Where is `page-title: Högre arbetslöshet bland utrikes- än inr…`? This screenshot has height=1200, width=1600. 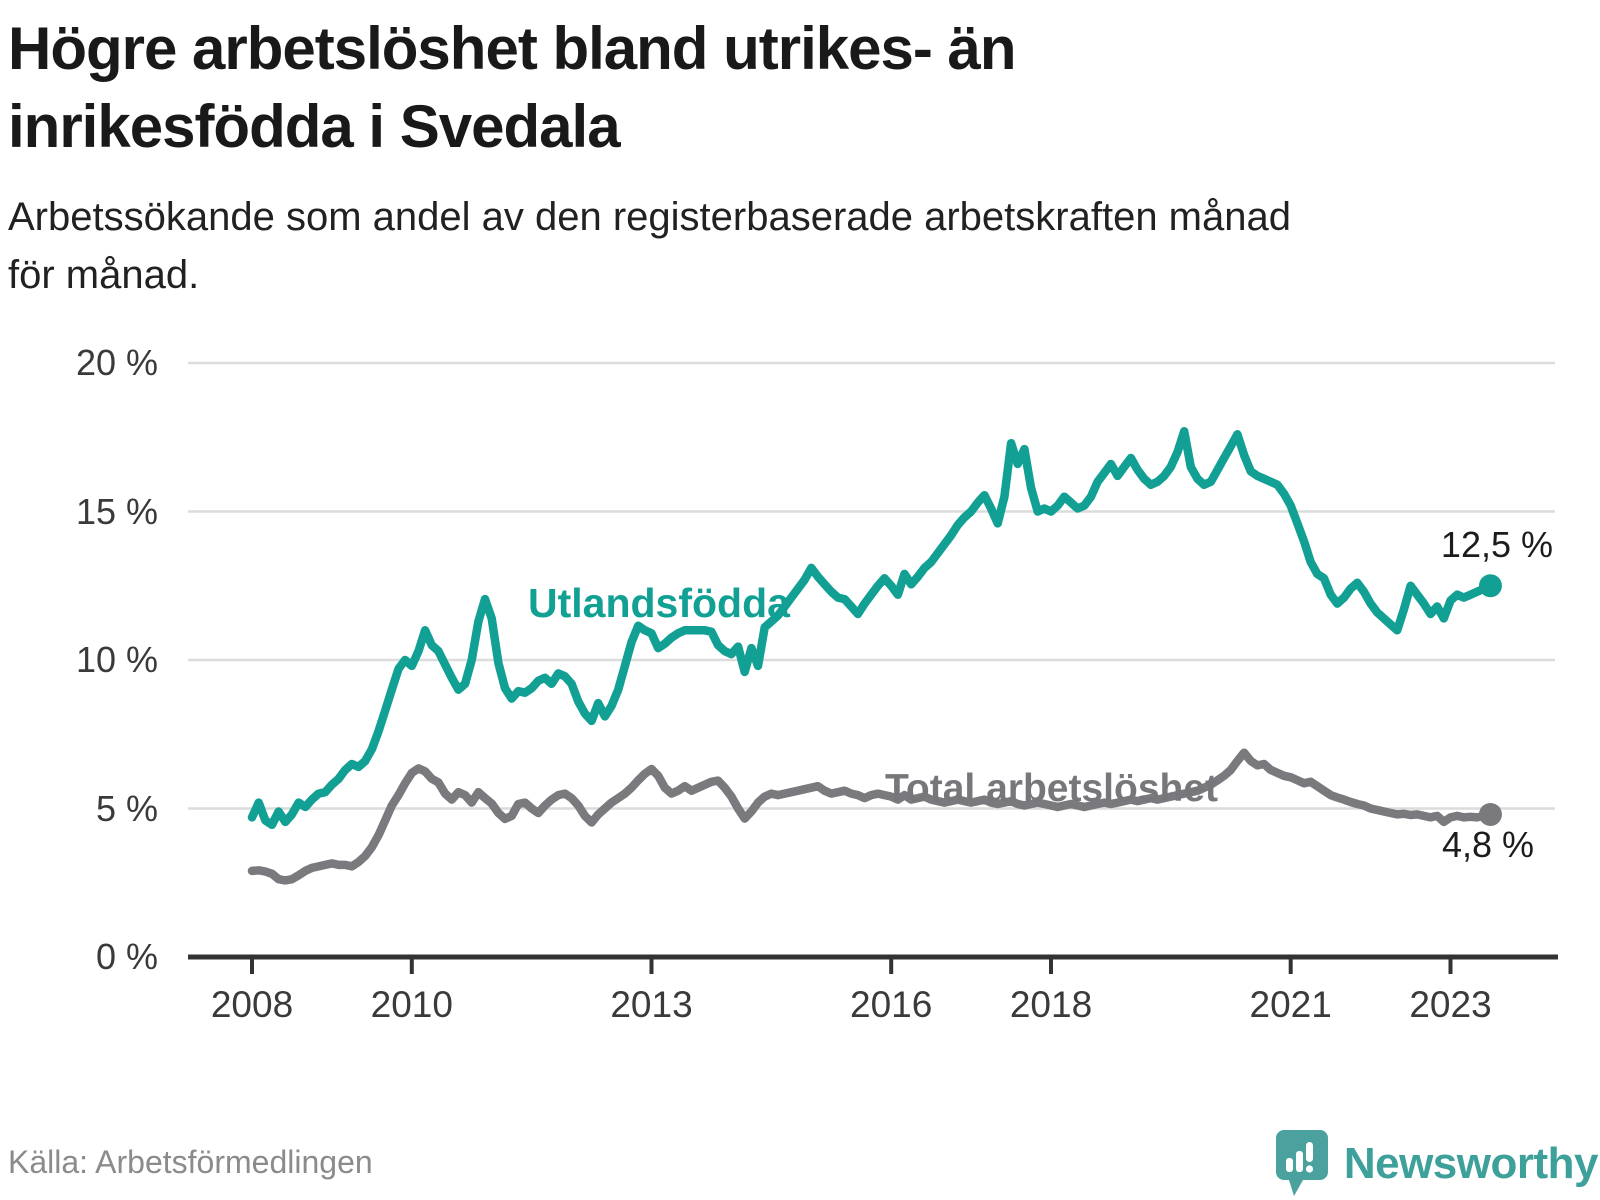
page-title: Högre arbetslöshet bland utrikes- än inr… is located at coordinates (788, 88).